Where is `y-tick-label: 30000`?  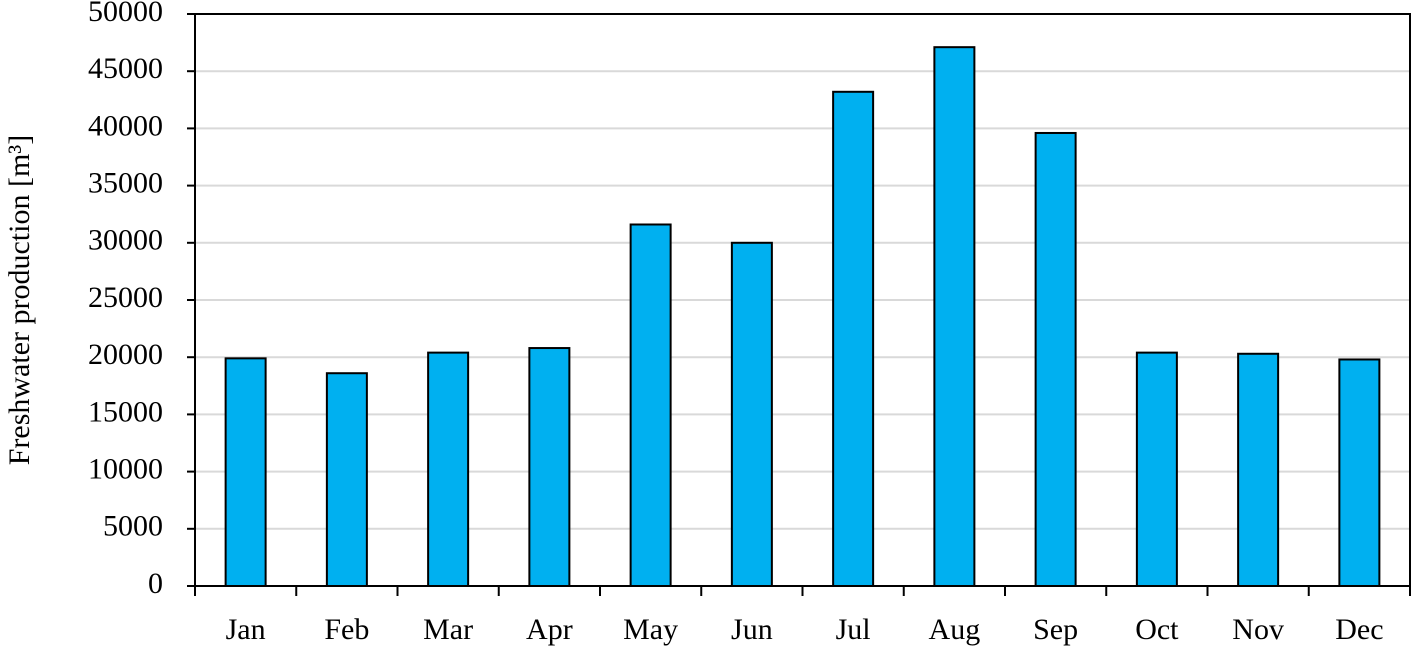
y-tick-label: 30000 is located at coordinates (125, 240).